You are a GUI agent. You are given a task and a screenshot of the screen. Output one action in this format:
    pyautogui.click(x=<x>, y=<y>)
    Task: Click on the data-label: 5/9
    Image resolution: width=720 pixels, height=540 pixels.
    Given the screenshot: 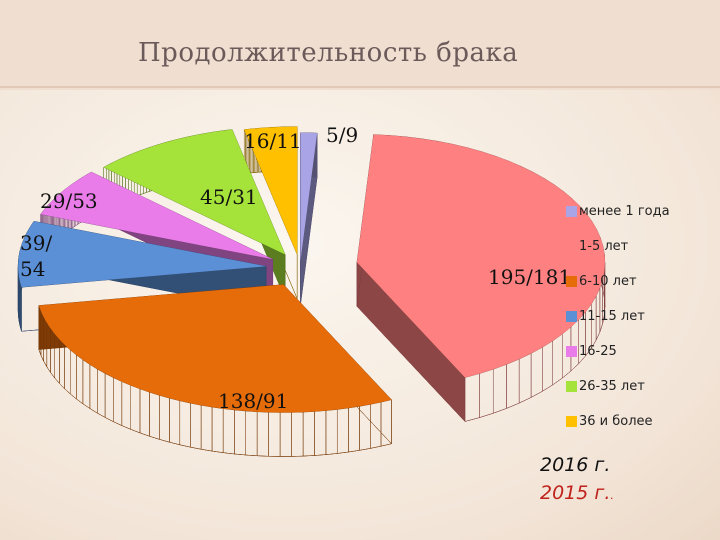 What is the action you would take?
    pyautogui.click(x=342, y=135)
    